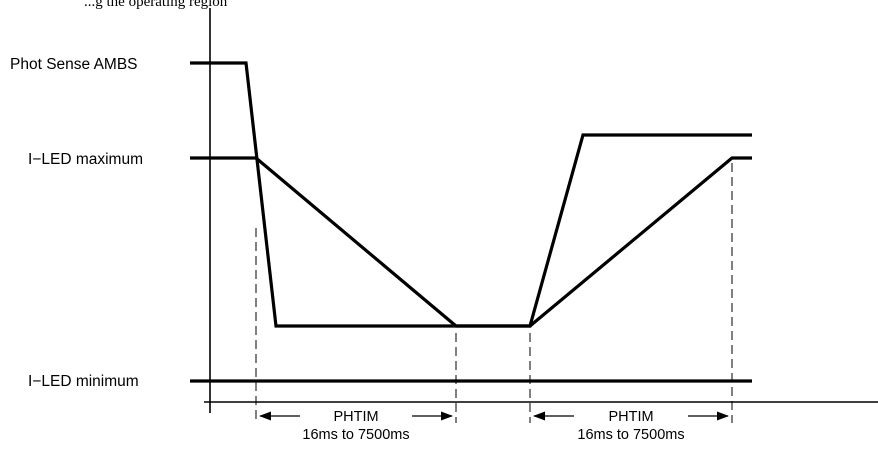  I want to click on label-led-minimum: I−LED minimum, so click(83, 381).